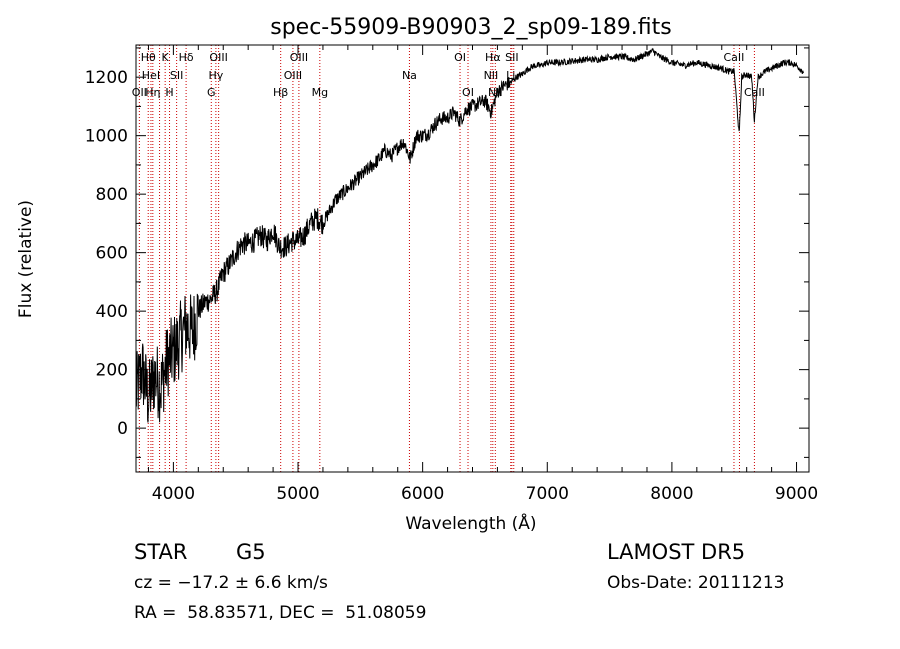 This screenshot has height=649, width=900. Describe the element at coordinates (166, 57) in the screenshot. I see `line-label: K` at that location.